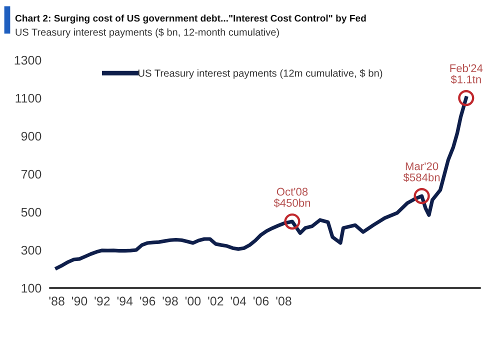  Describe the element at coordinates (190, 19) in the screenshot. I see `chart-title: Chart 2: Surging cost of US government debt..."Interest Cost Control" by Fed` at that location.